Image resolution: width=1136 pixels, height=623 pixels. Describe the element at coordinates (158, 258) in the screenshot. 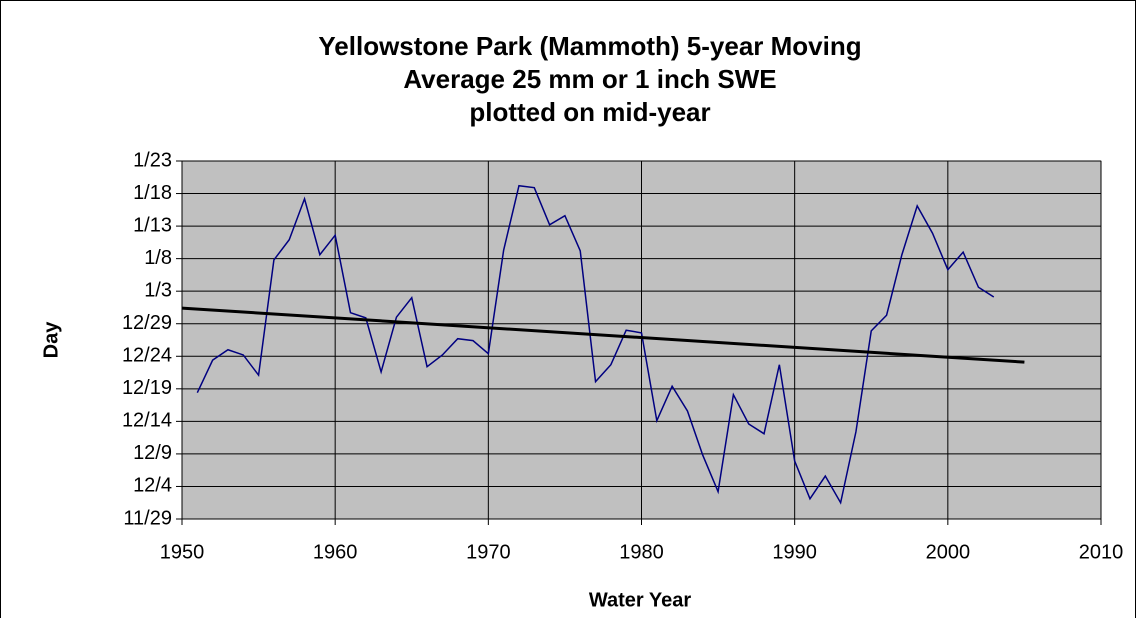

I see `y-tick-label: 1/8` at that location.